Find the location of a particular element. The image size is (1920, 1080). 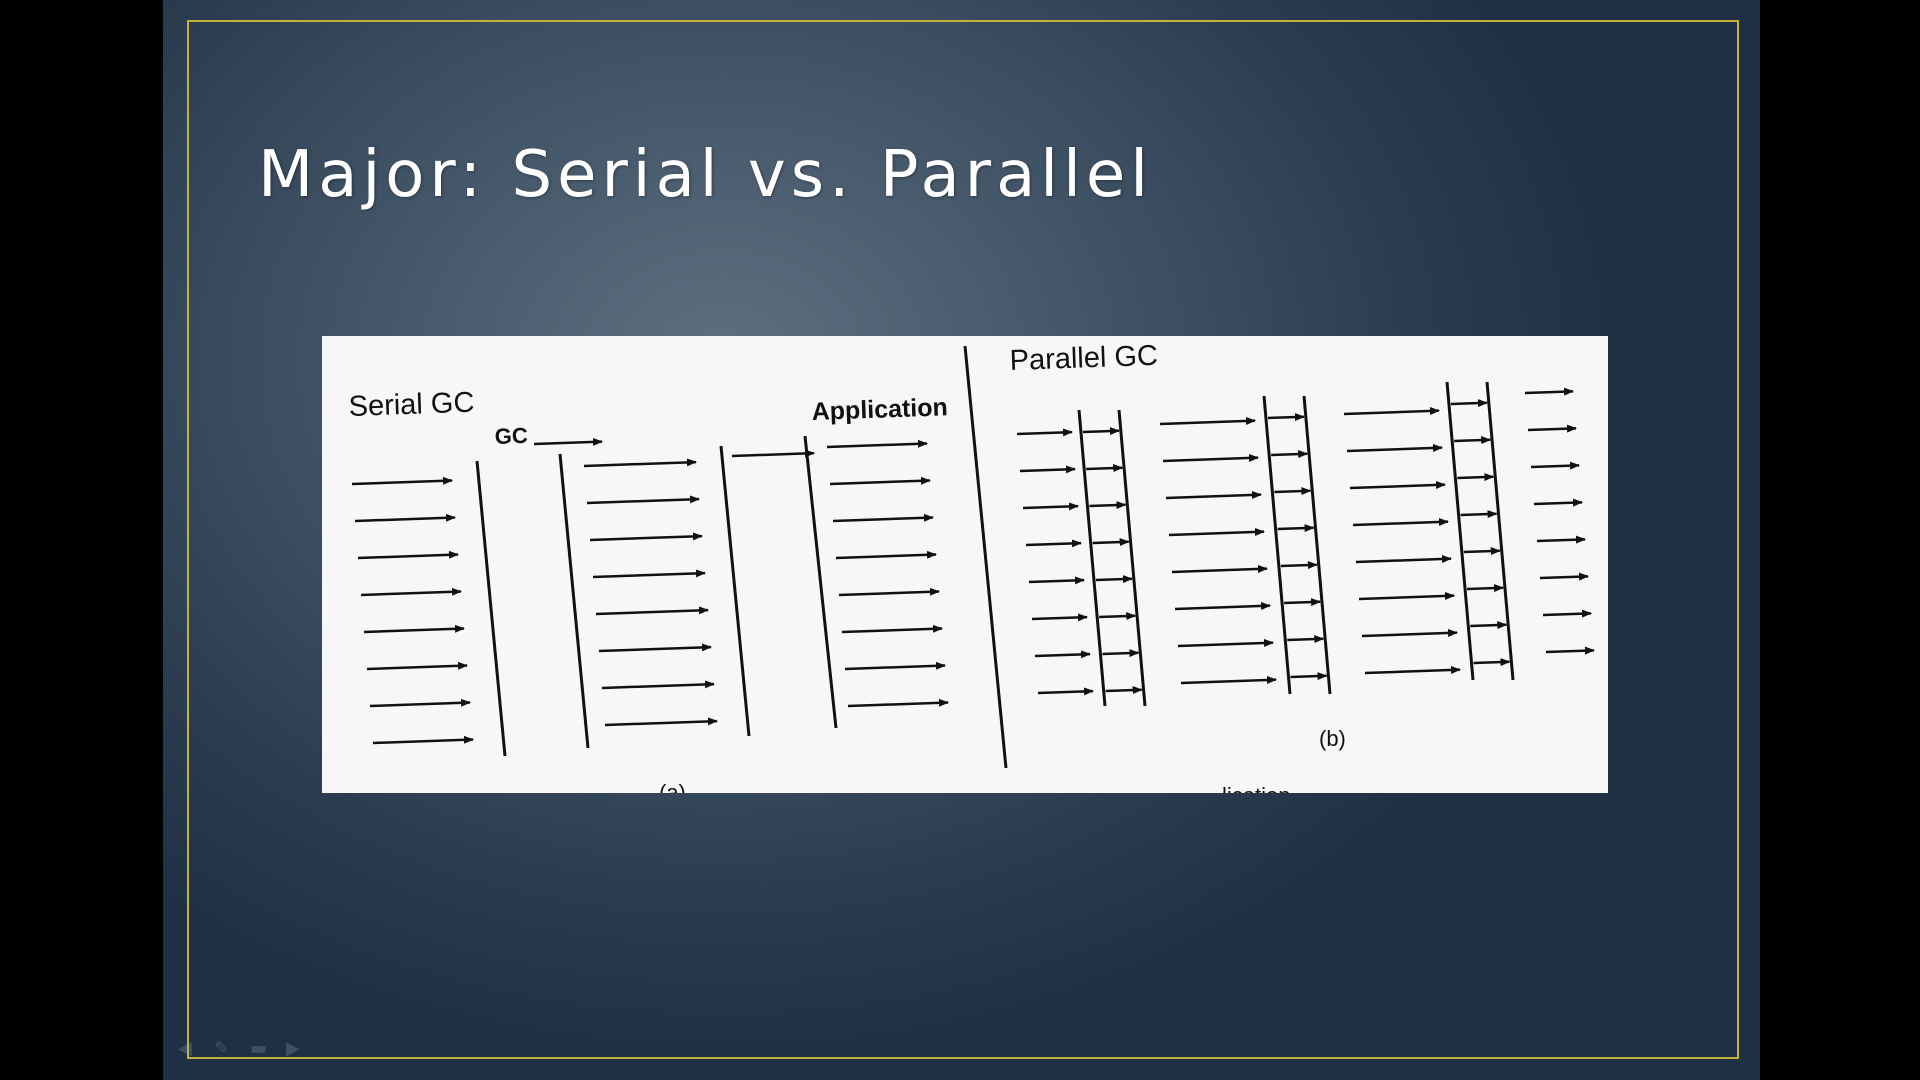

caption-a: (a) is located at coordinates (672, 786).